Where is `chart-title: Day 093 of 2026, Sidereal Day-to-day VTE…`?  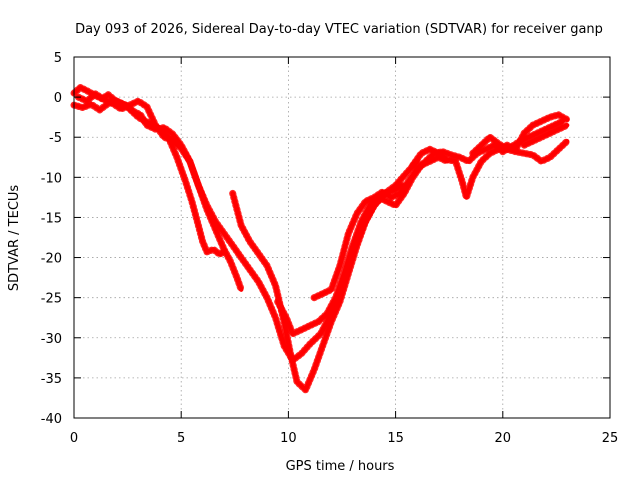 chart-title: Day 093 of 2026, Sidereal Day-to-day VTE… is located at coordinates (339, 29).